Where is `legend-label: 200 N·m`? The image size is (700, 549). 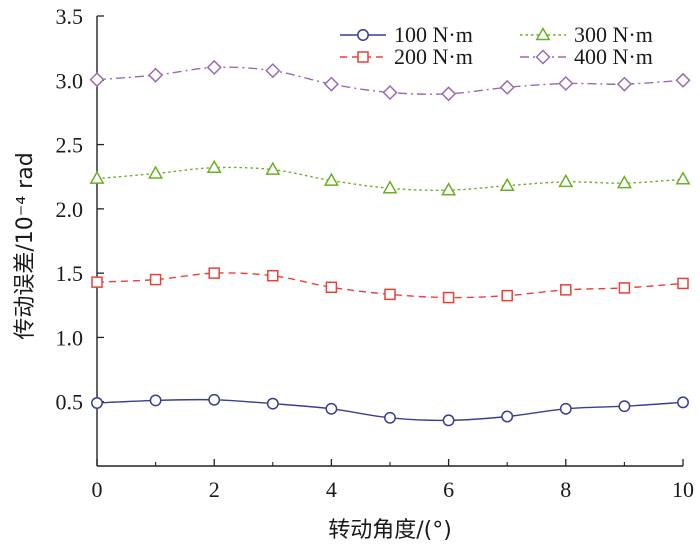
legend-label: 200 N·m is located at coordinates (433, 56).